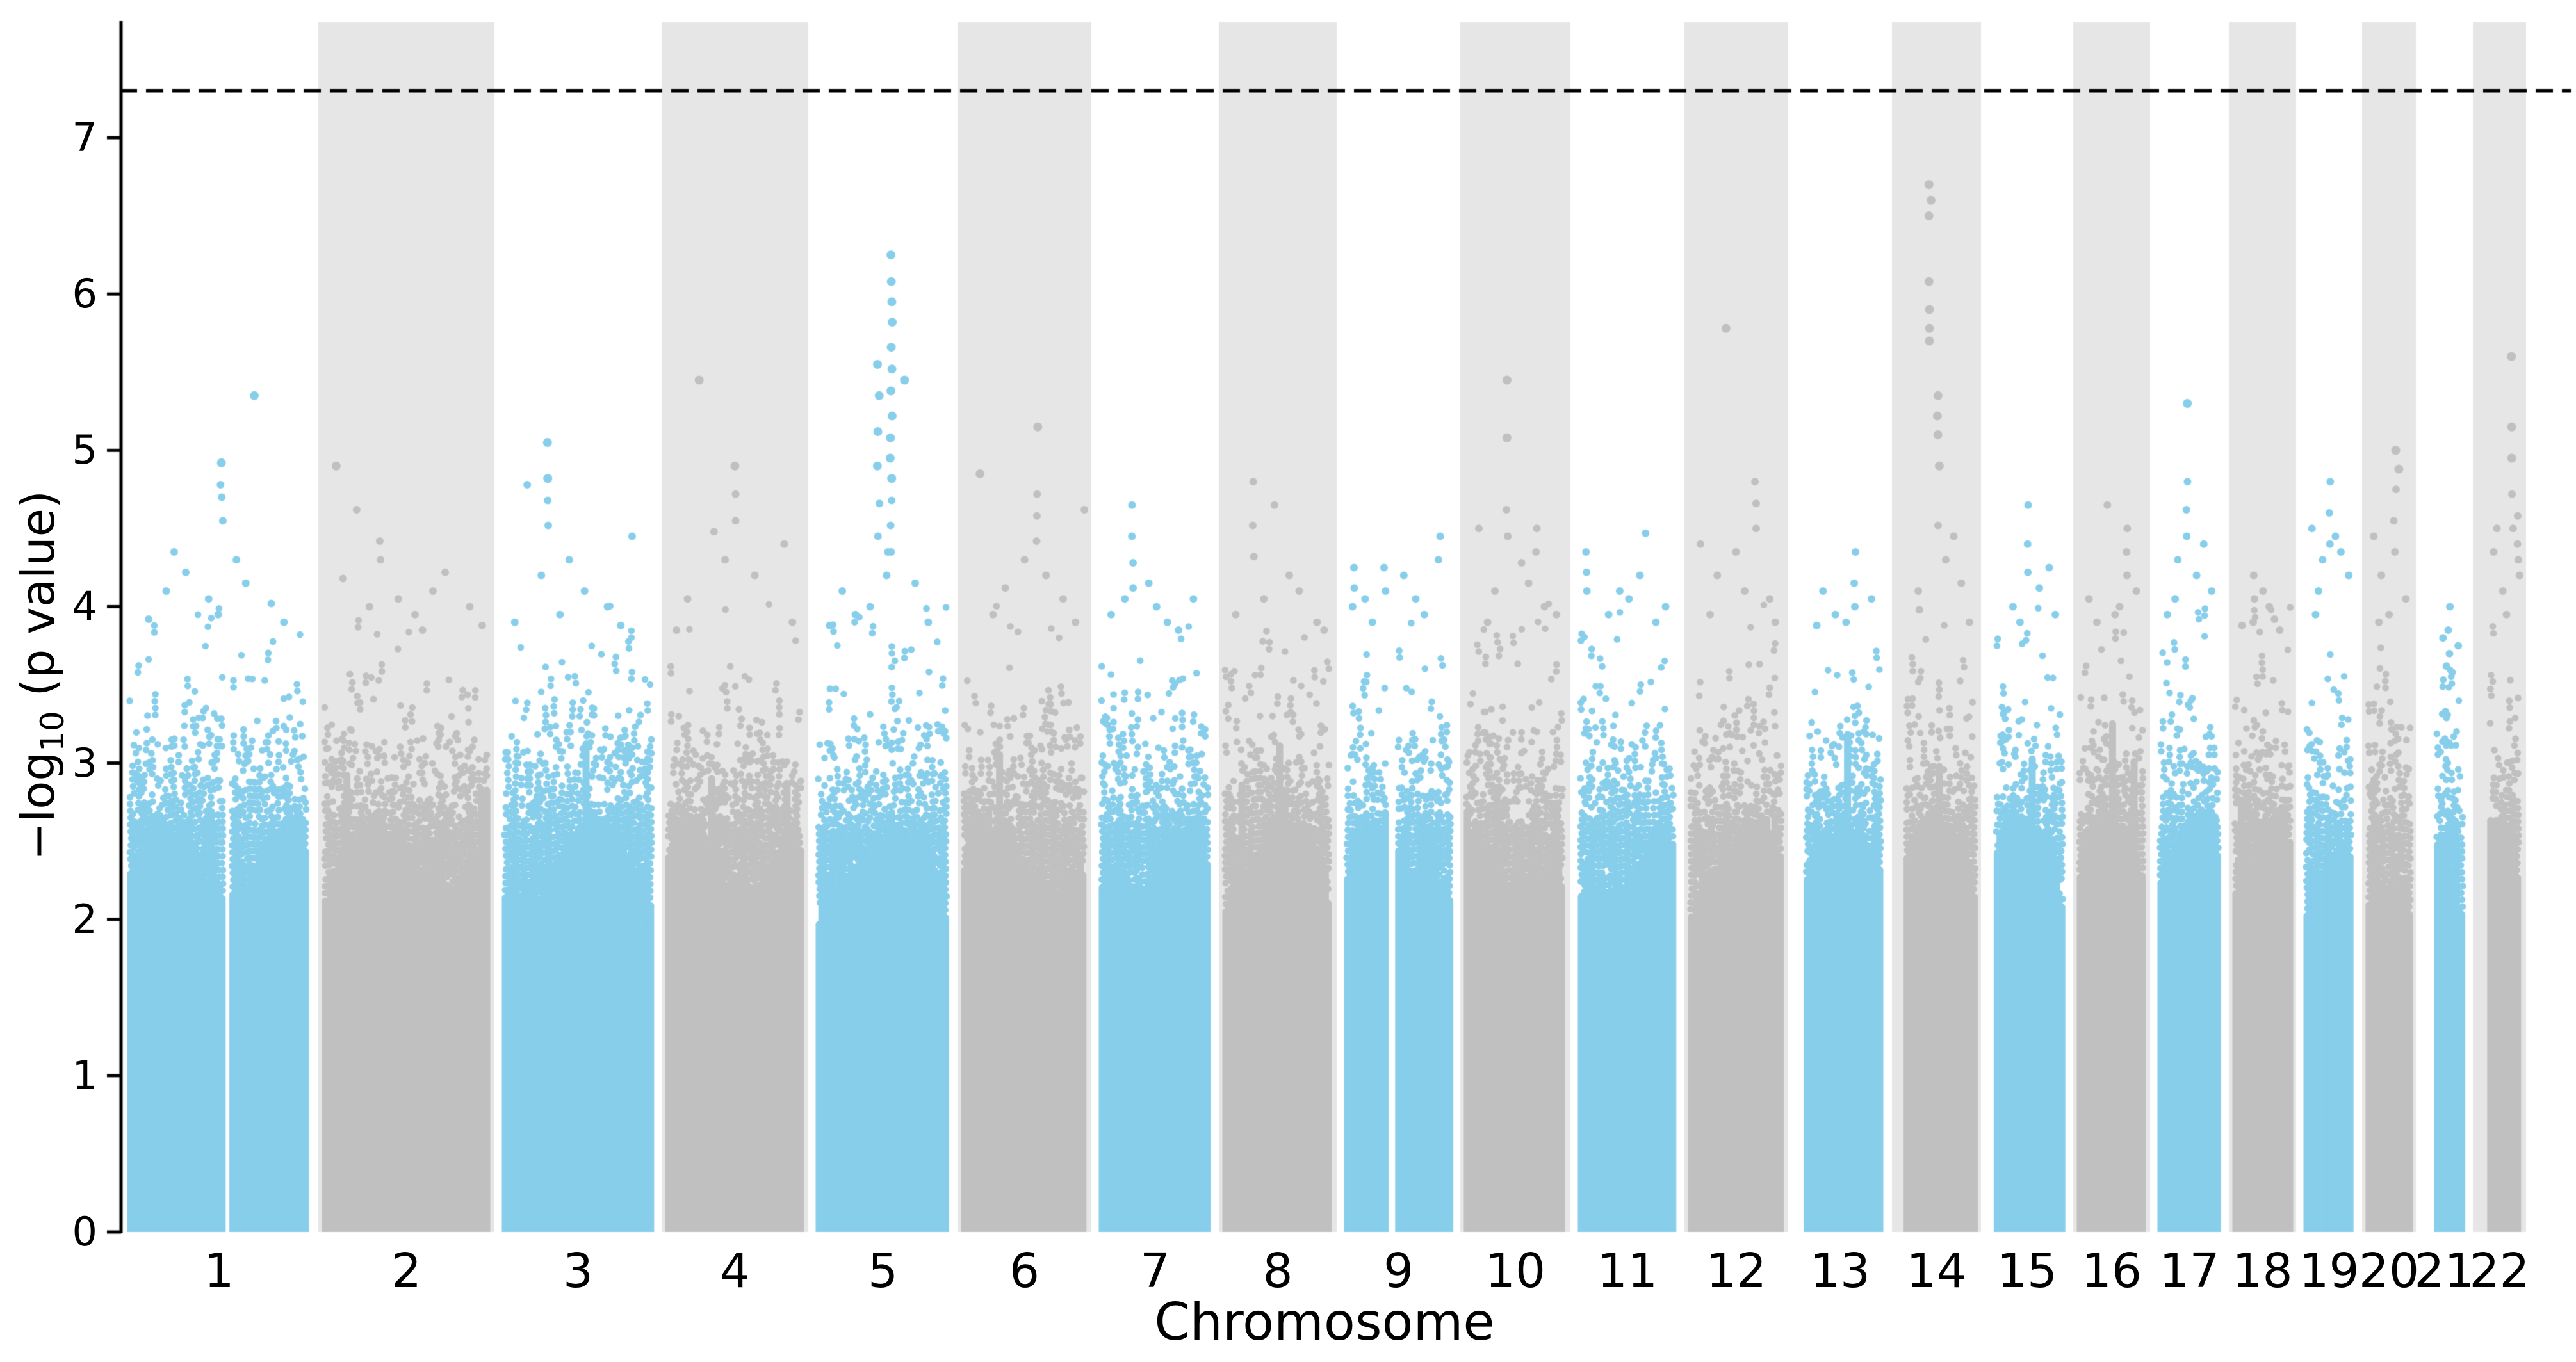 The width and height of the screenshot is (2576, 1362). I want to click on chromosome-label-2: 2, so click(406, 1271).